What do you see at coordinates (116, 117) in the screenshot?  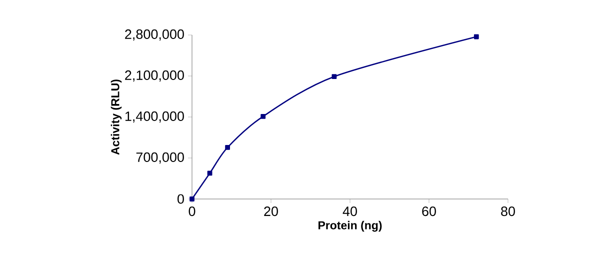 I see `y-axis-title: Activity (RLU)` at bounding box center [116, 117].